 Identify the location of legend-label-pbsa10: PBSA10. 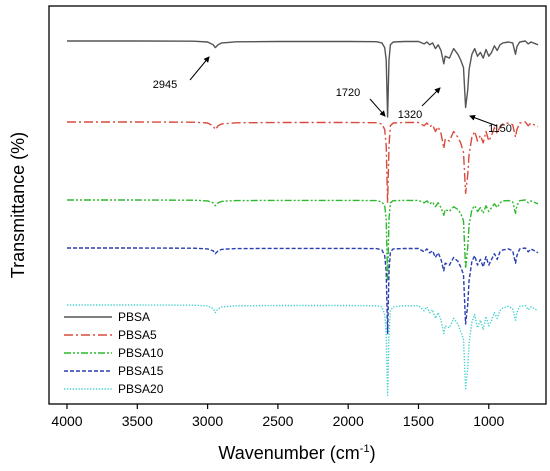
(141, 353).